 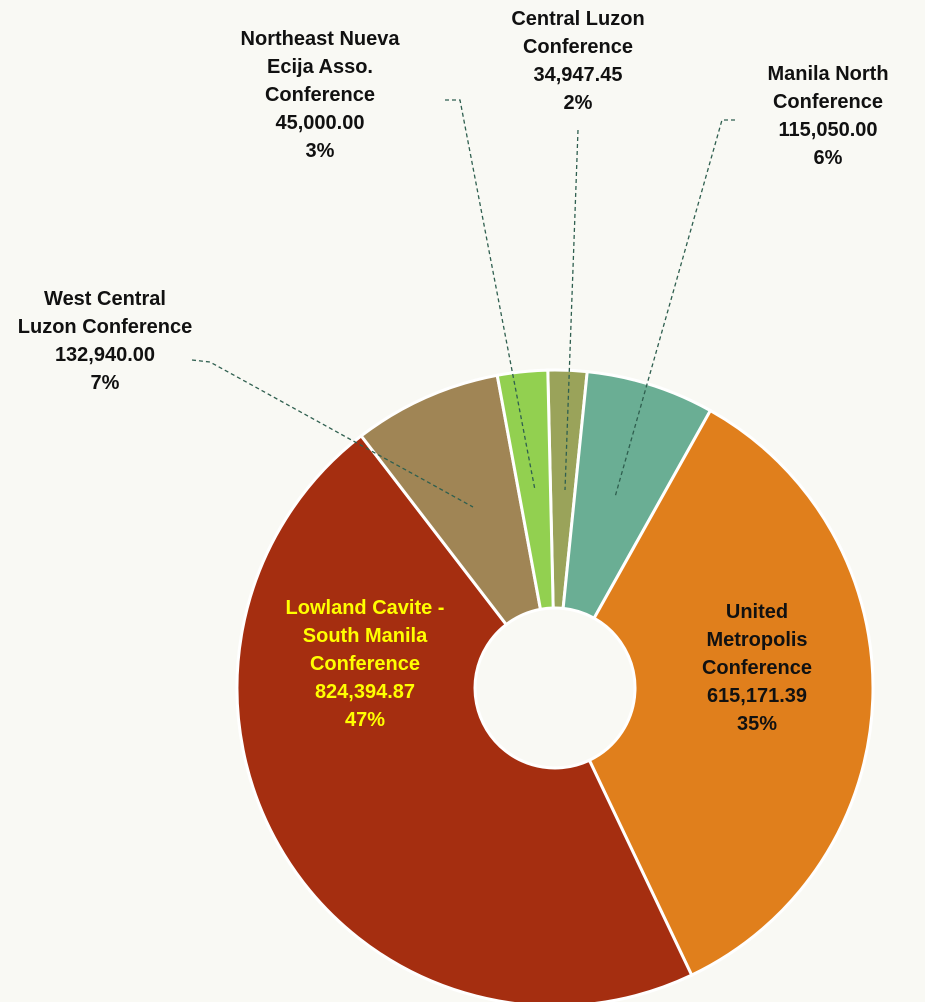 I want to click on value-label: 132,940.00, so click(x=105, y=355).